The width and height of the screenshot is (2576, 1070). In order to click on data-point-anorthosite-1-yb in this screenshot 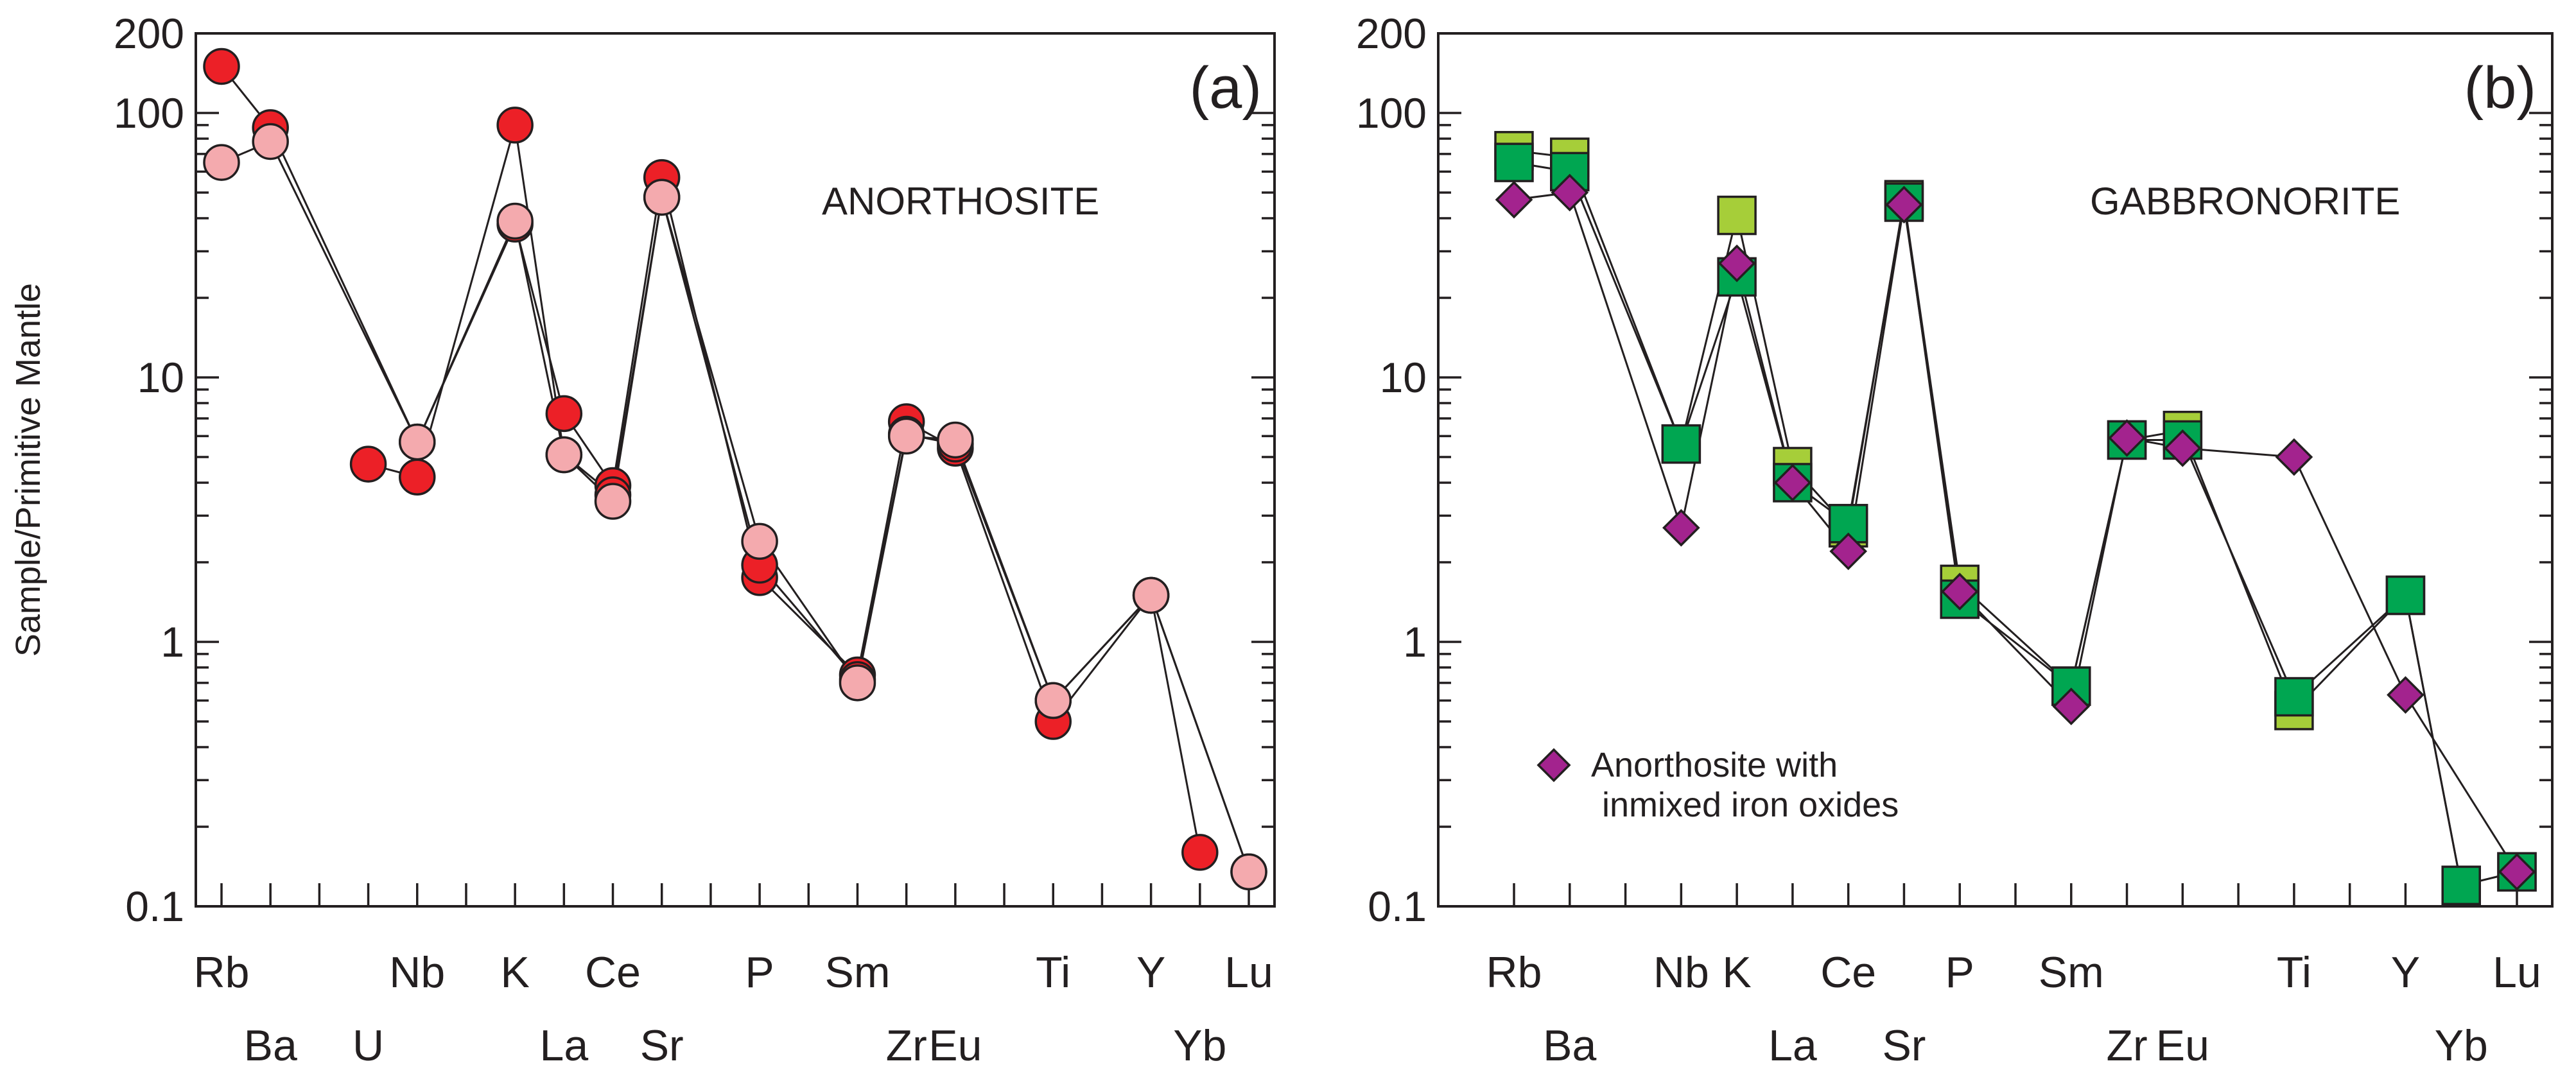, I will do `click(1200, 852)`.